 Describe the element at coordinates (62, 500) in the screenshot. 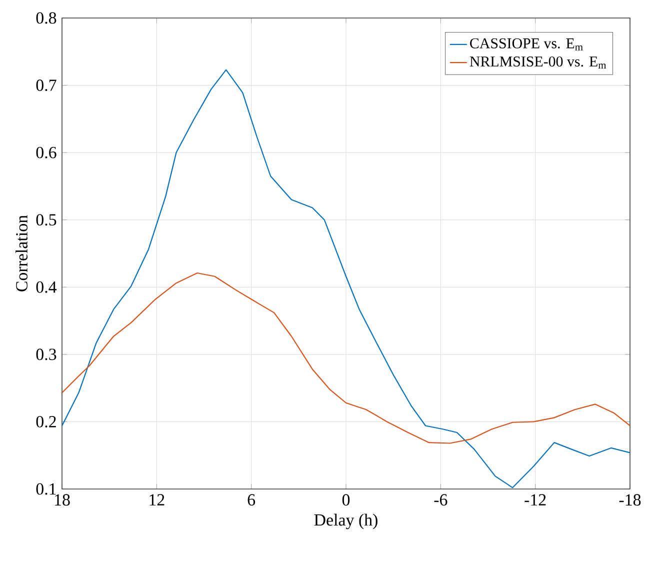

I see `x-tick-label: 18` at that location.